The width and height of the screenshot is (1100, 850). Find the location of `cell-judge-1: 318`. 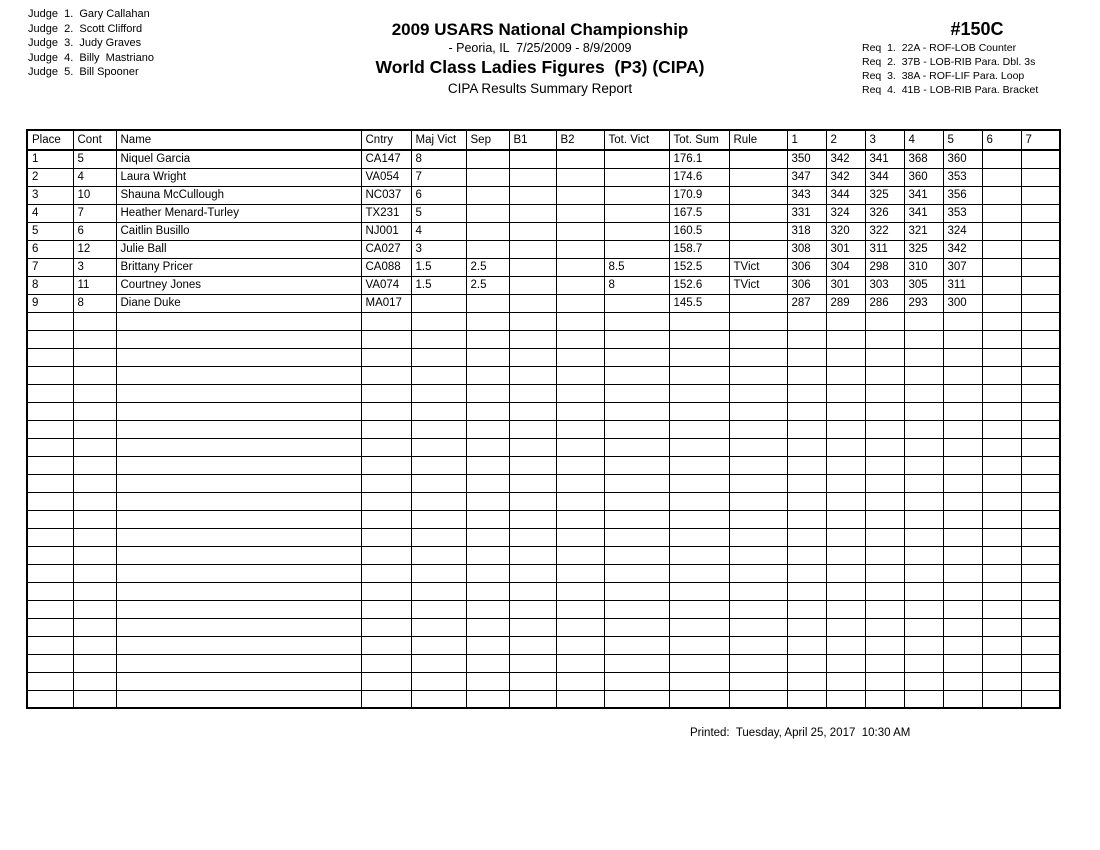

cell-judge-1: 318 is located at coordinates (806, 231).